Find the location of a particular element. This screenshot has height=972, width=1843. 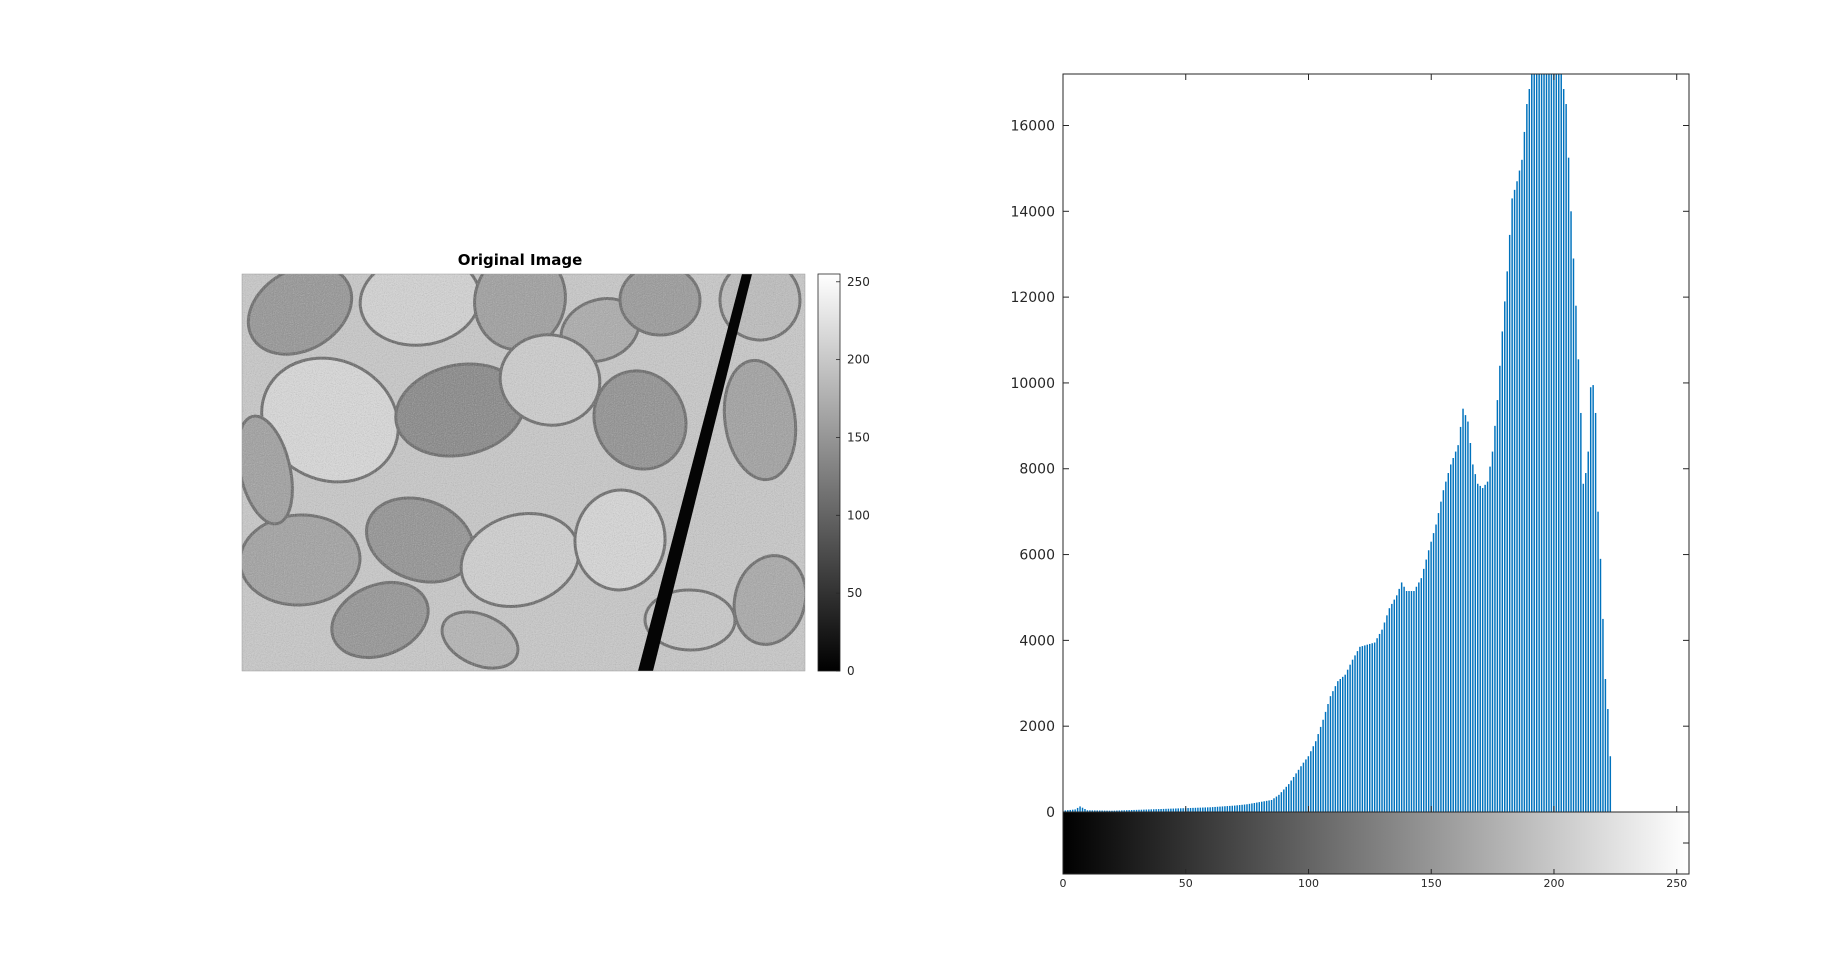

dark-streak is located at coordinates (695, 472).